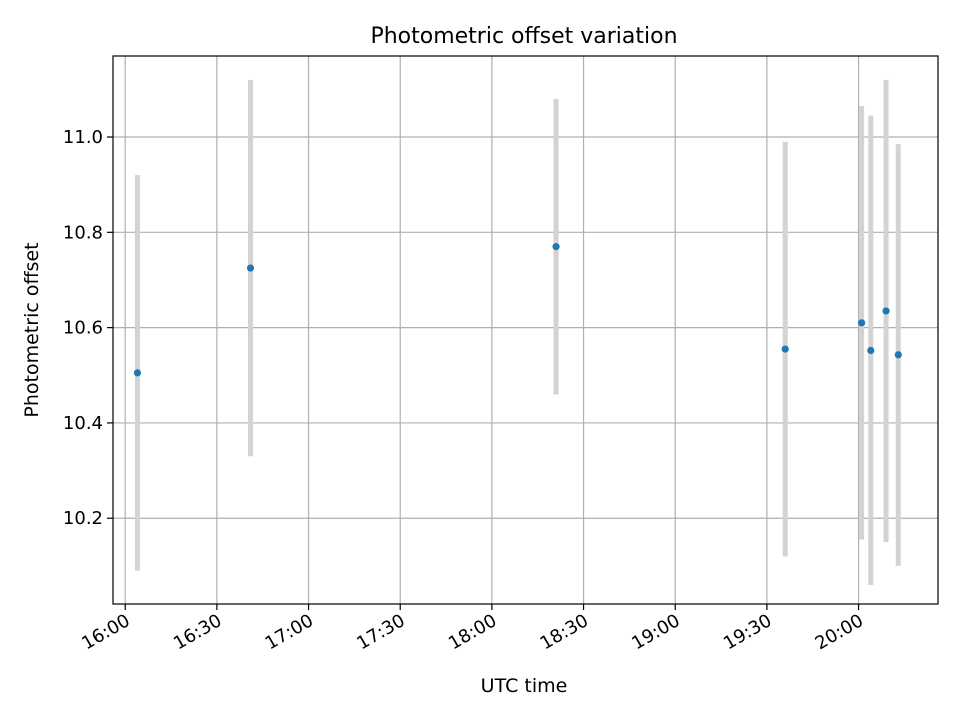 Image resolution: width=960 pixels, height=720 pixels. I want to click on x-tick-label: 16:30, so click(197, 632).